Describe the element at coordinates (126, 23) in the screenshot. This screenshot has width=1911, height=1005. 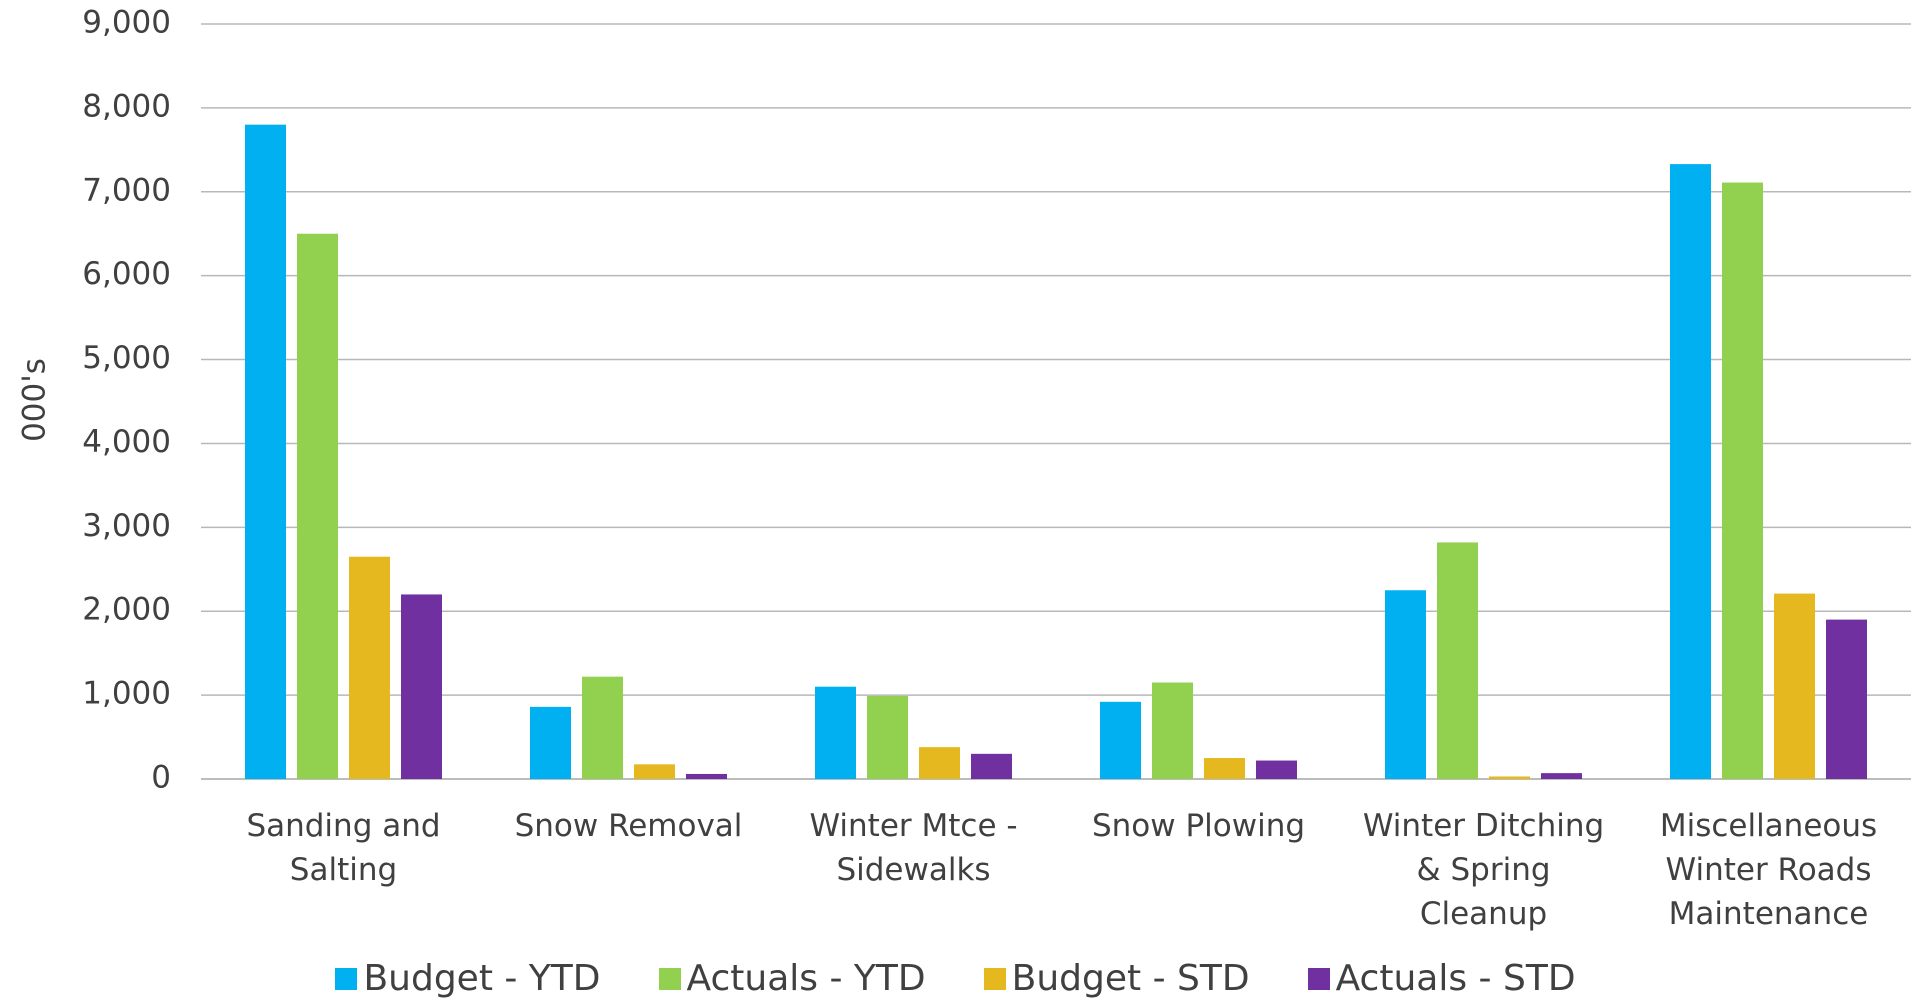
I see `y-tick-label: 9,000` at that location.